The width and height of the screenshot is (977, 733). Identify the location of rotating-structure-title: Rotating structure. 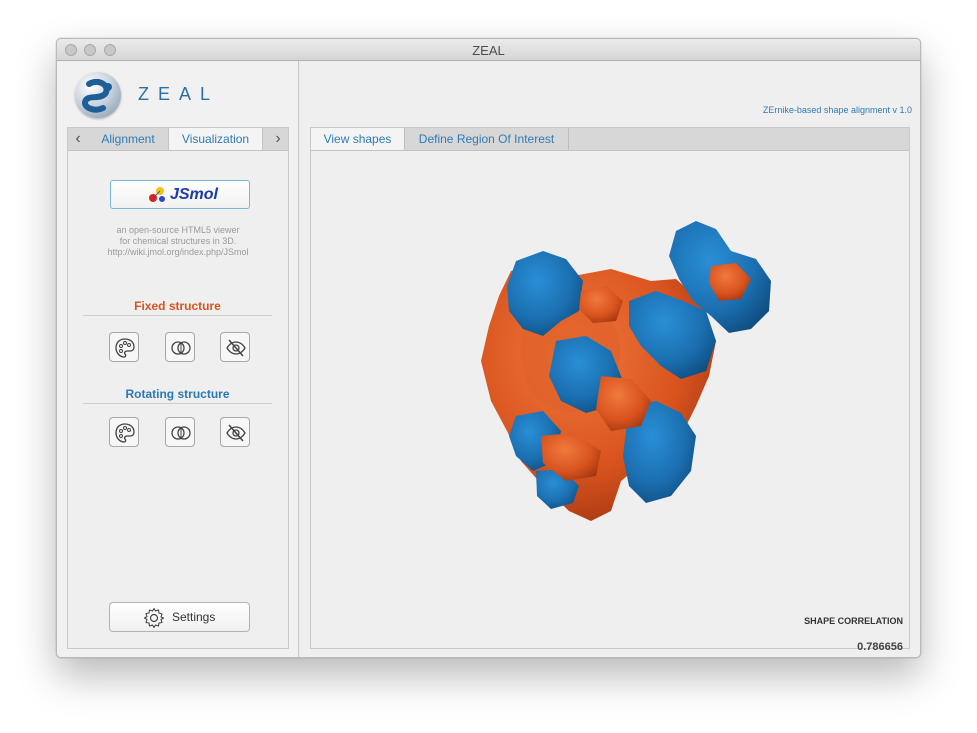
(177, 395).